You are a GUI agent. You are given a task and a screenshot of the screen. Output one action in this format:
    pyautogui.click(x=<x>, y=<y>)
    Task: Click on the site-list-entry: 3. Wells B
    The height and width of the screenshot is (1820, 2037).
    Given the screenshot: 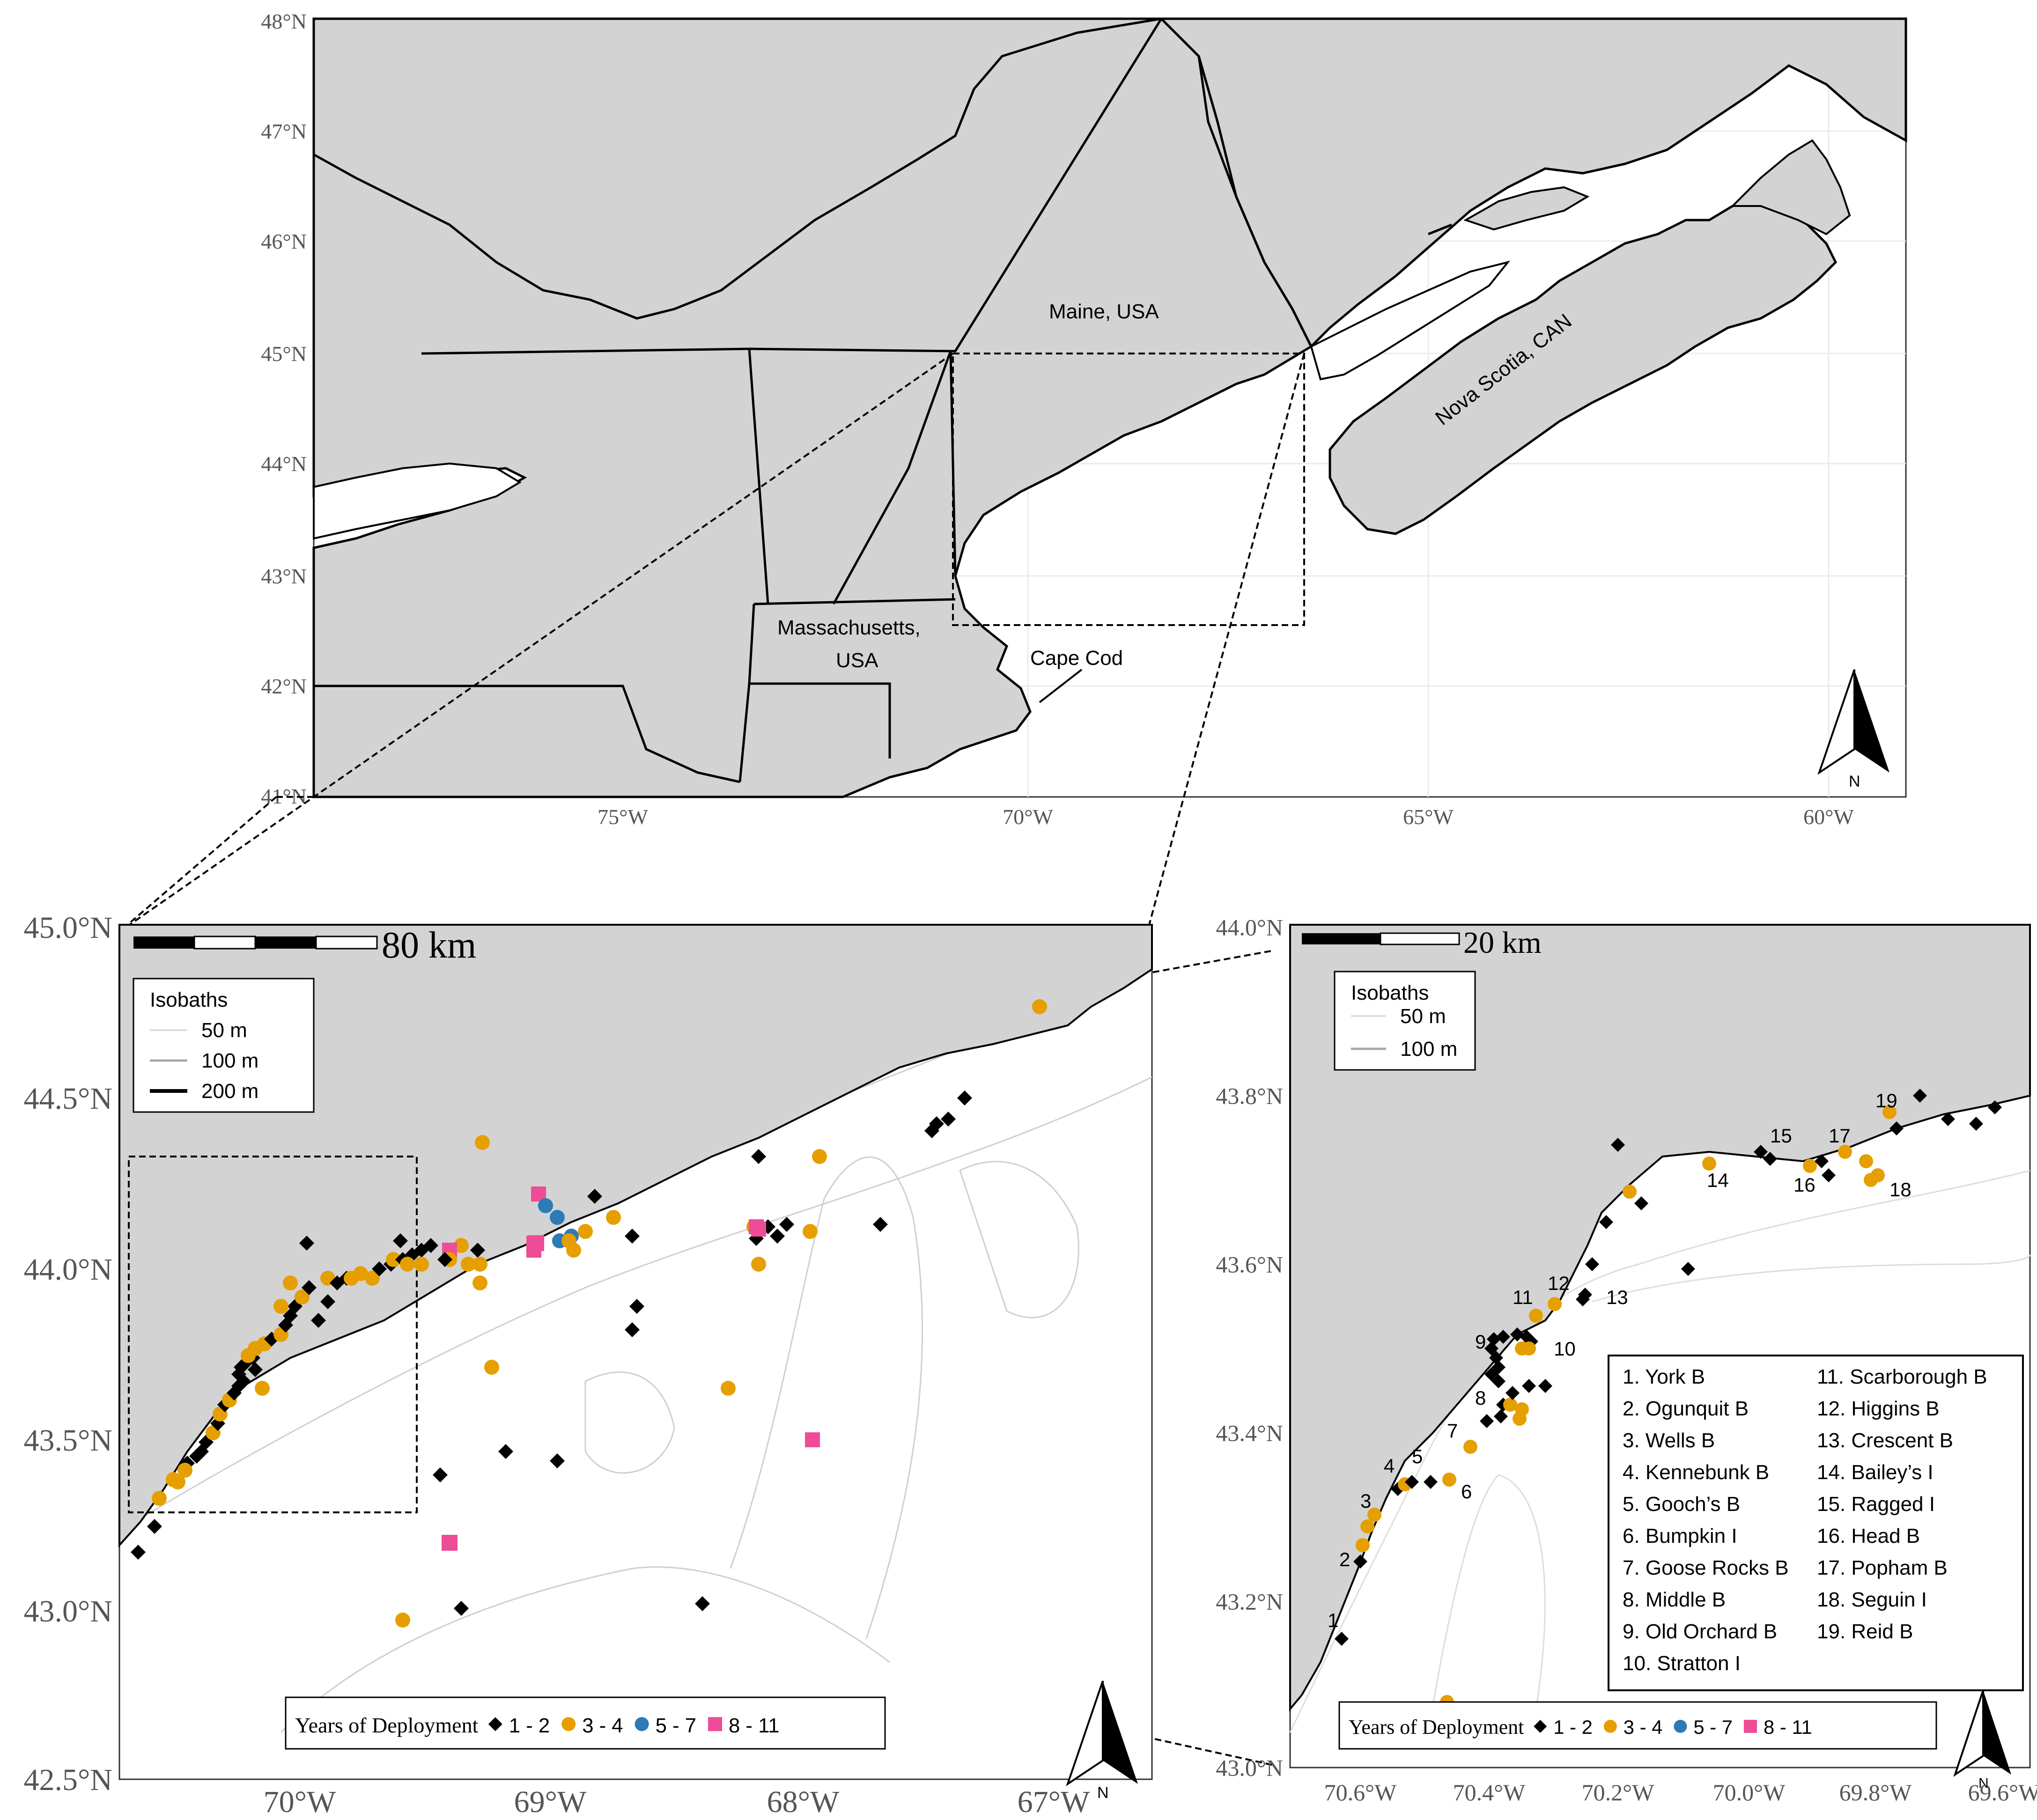 What is the action you would take?
    pyautogui.click(x=1669, y=1440)
    